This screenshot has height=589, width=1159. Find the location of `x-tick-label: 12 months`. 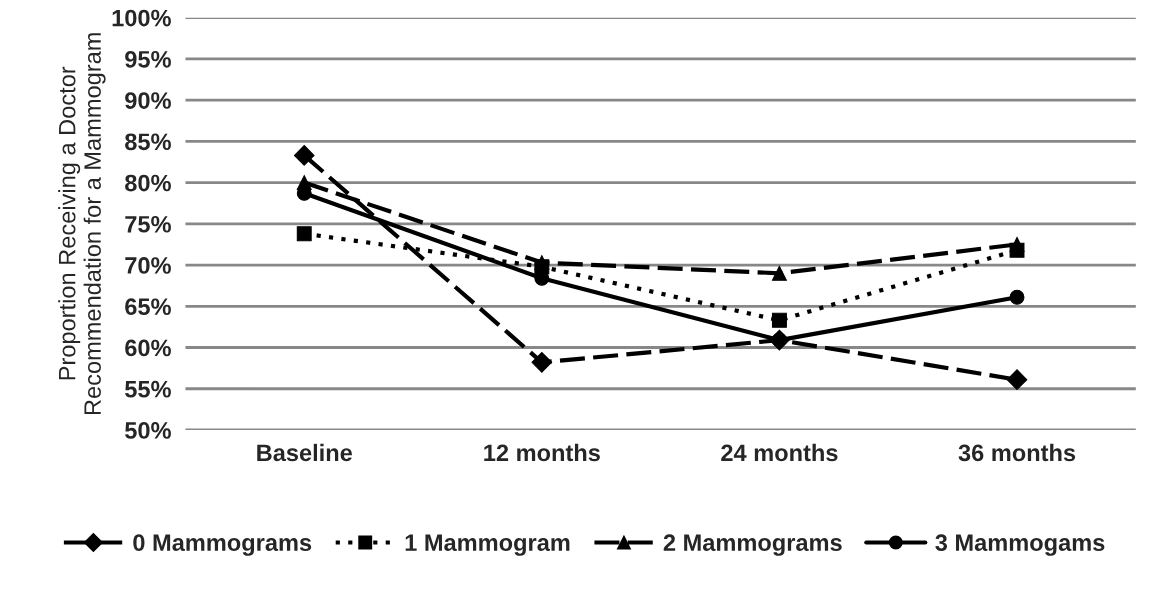

x-tick-label: 12 months is located at coordinates (542, 452).